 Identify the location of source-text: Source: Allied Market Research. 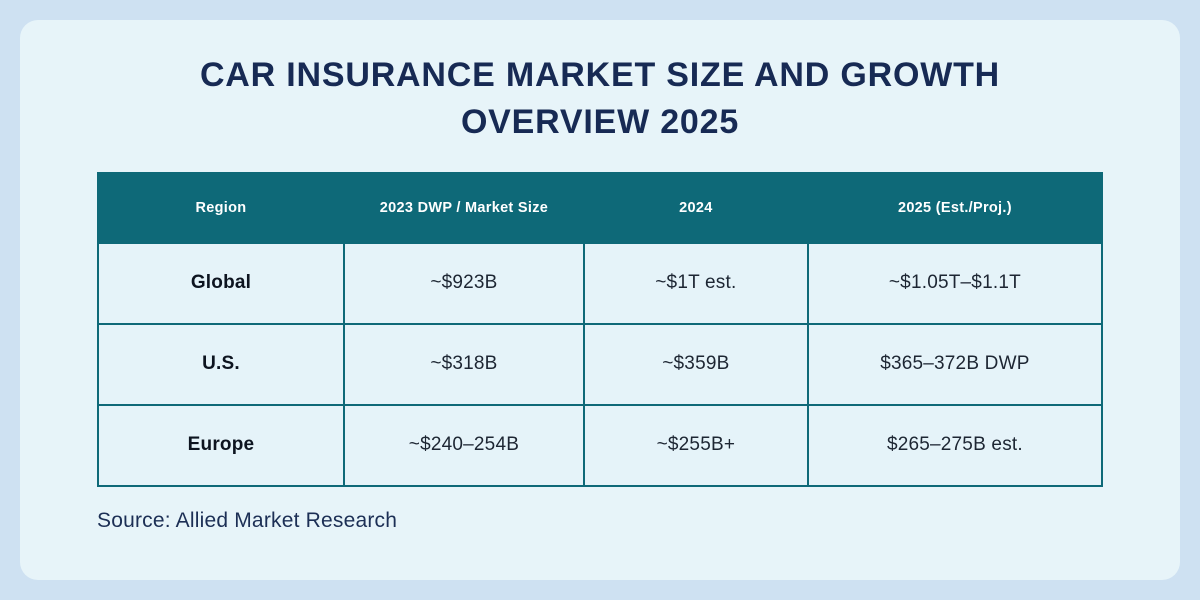
(247, 520).